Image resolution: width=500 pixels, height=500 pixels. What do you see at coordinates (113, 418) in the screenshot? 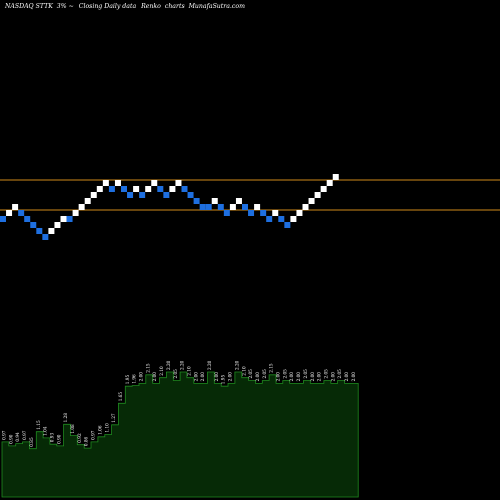
I see `volume-value-label: 1.27` at bounding box center [113, 418].